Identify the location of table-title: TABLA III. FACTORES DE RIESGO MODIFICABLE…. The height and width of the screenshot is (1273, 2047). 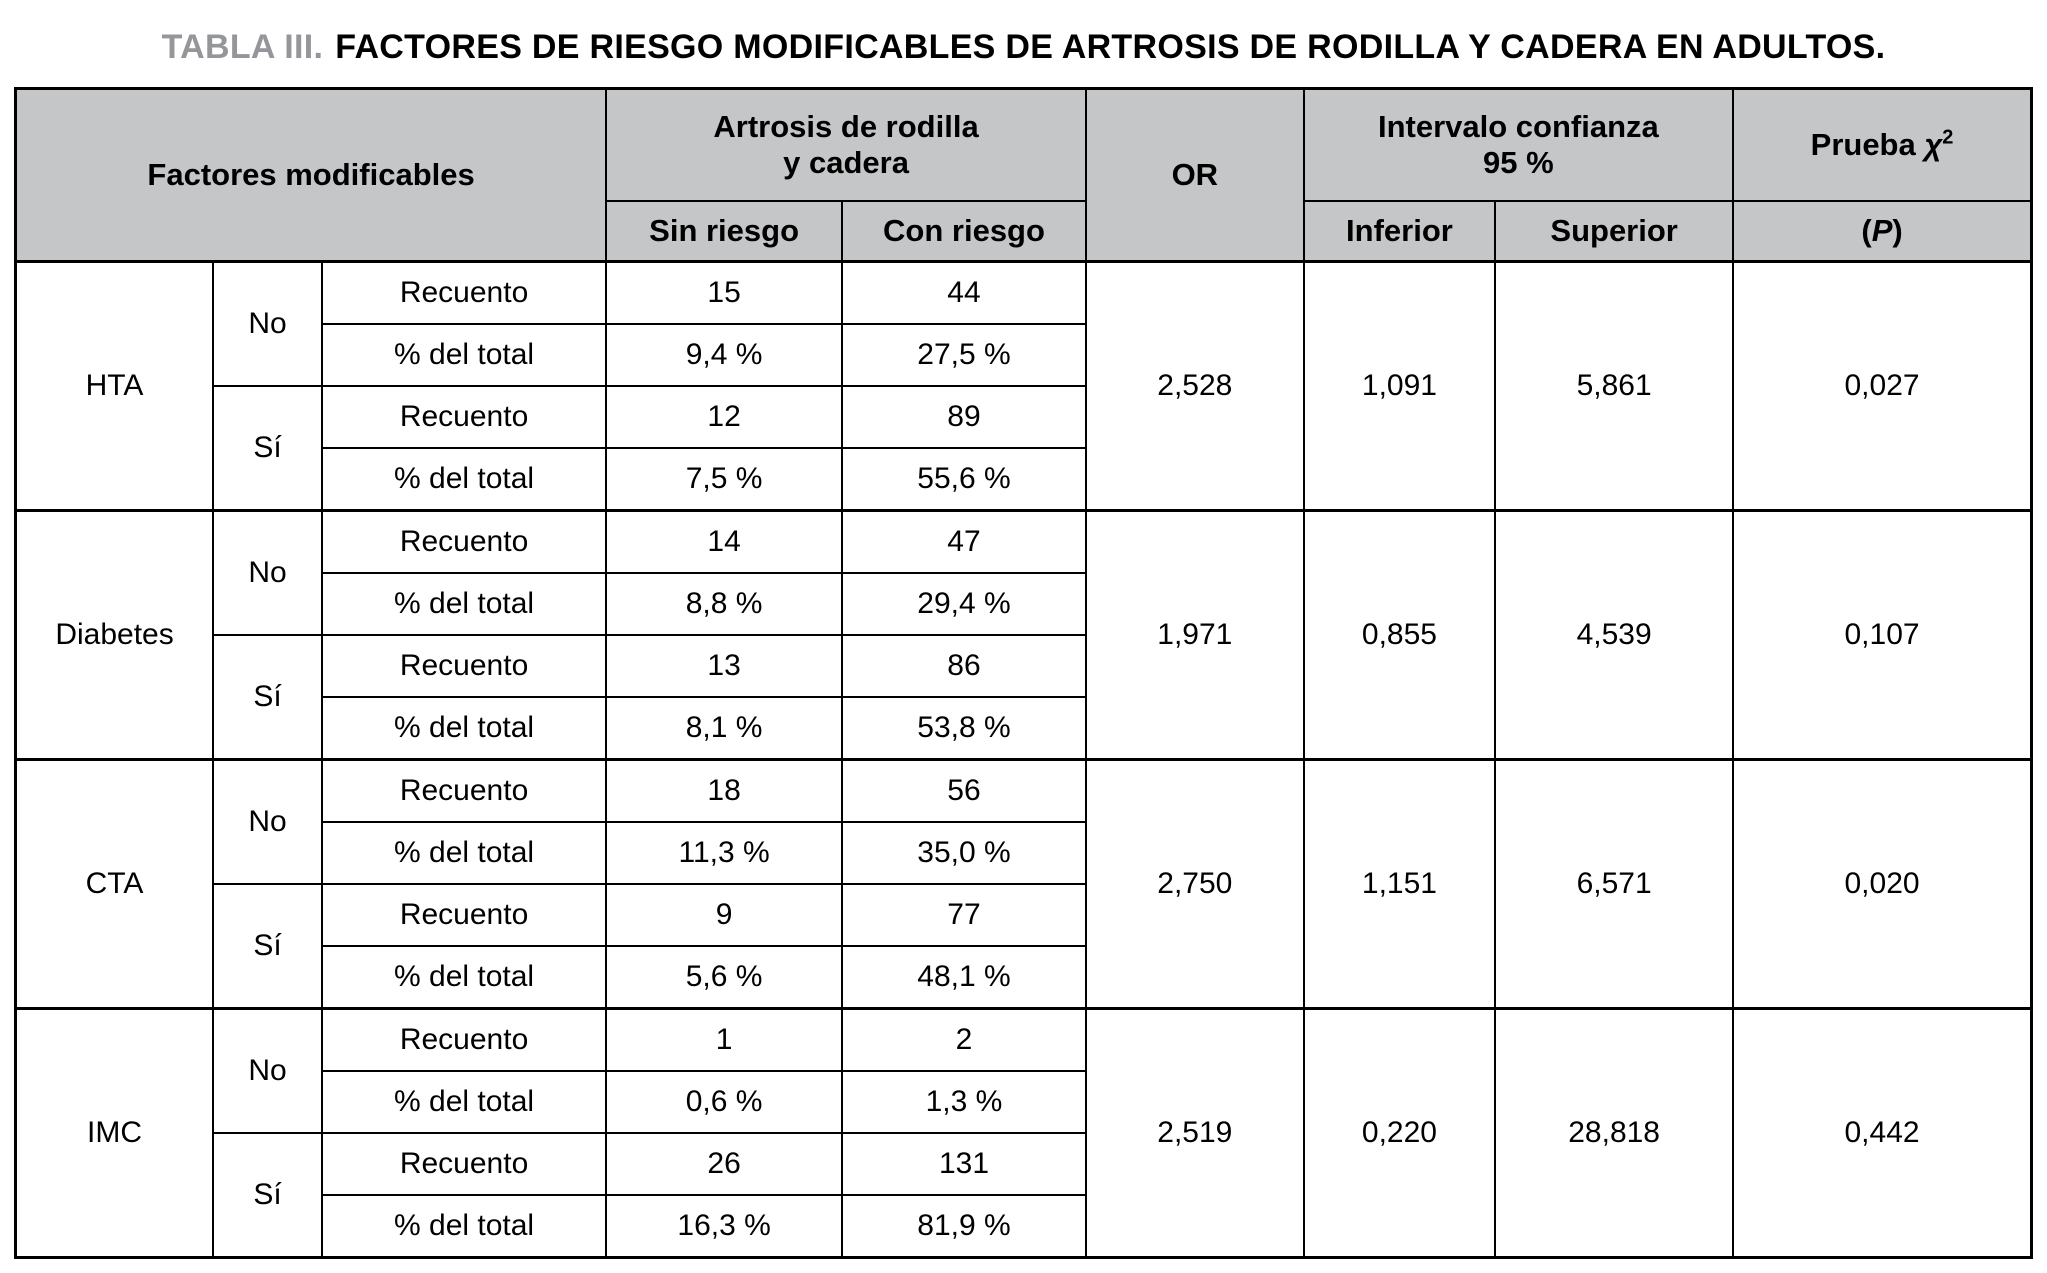
(1023, 47).